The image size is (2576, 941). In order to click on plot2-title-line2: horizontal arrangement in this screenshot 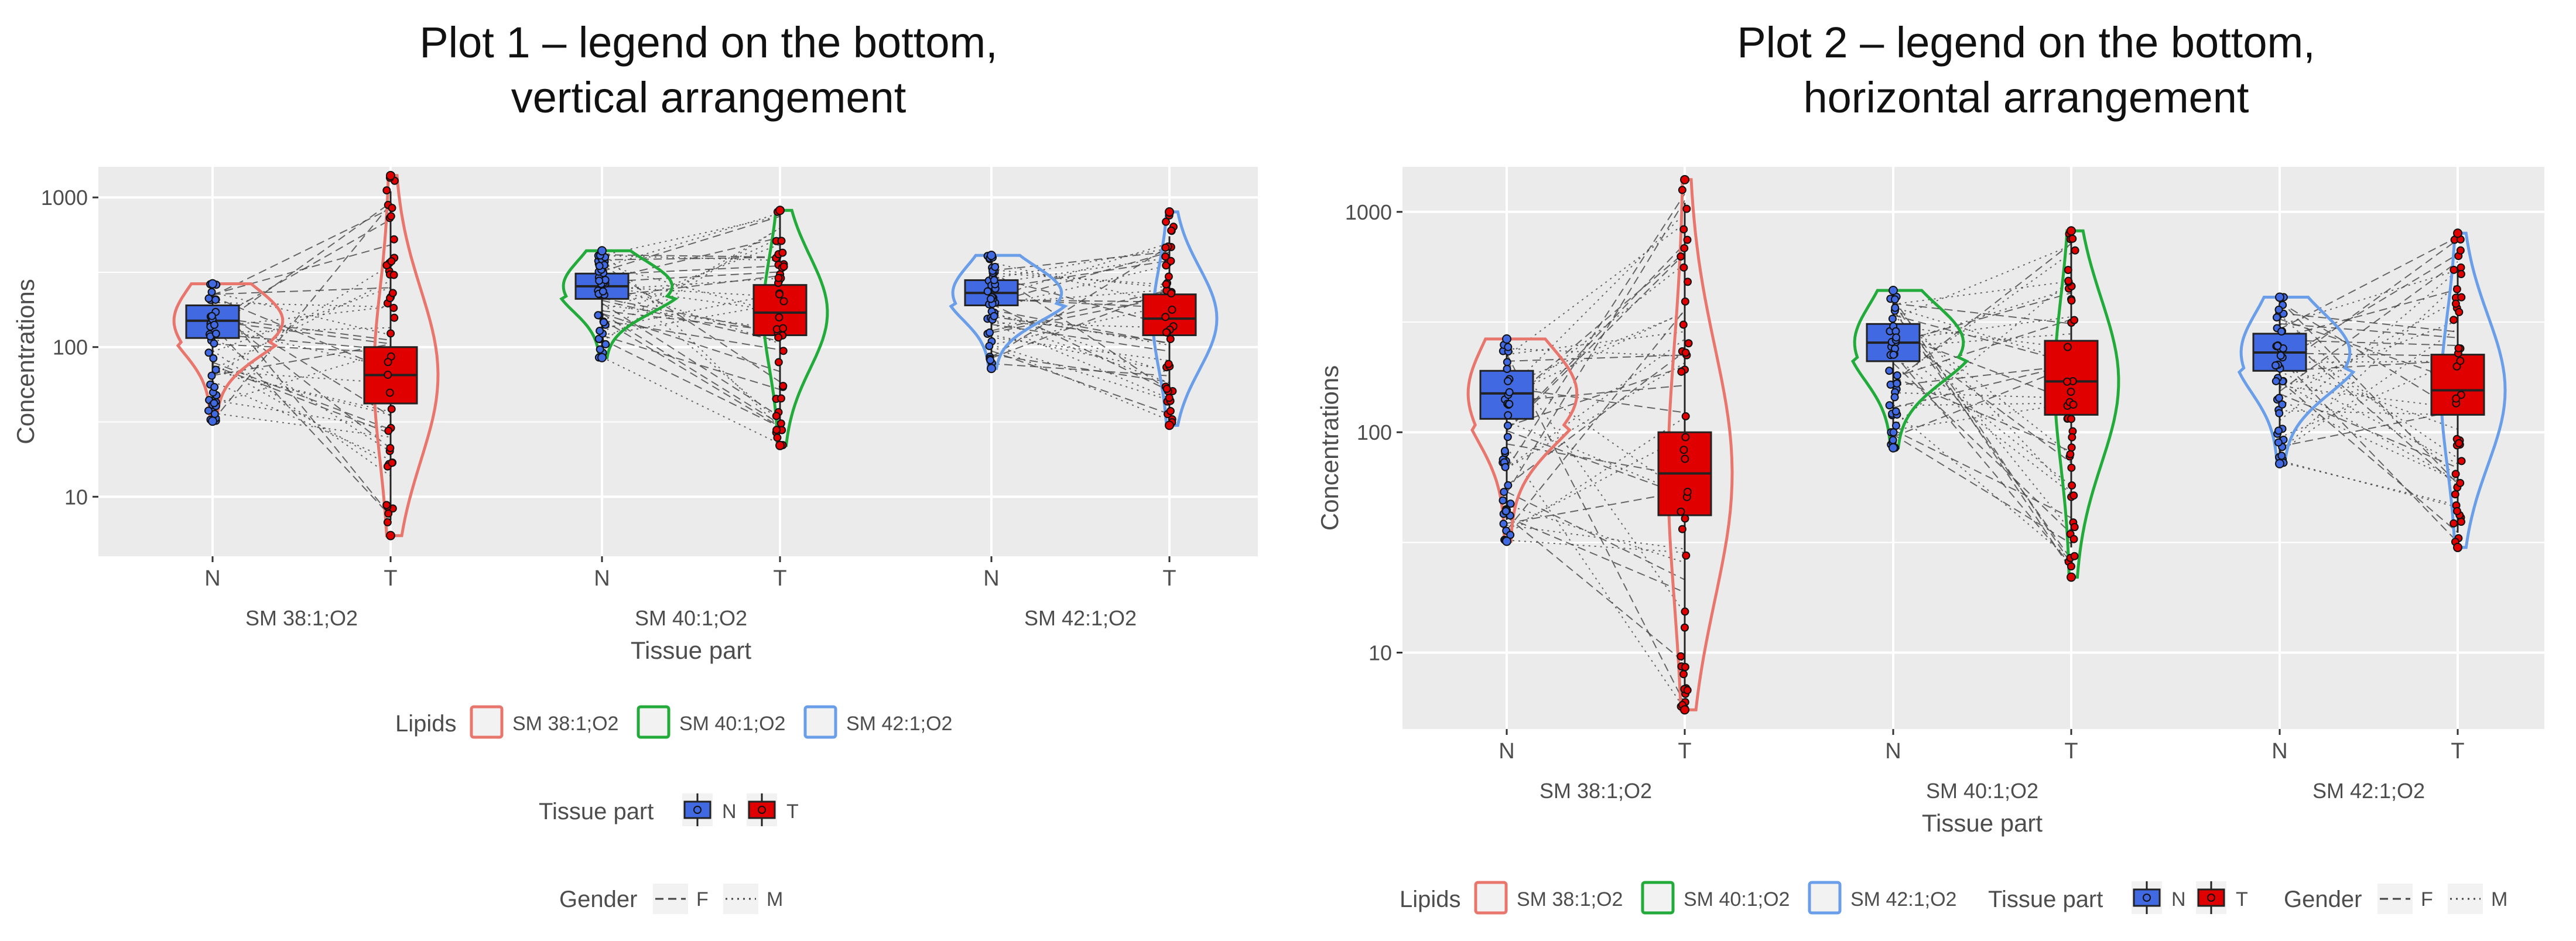, I will do `click(2026, 97)`.